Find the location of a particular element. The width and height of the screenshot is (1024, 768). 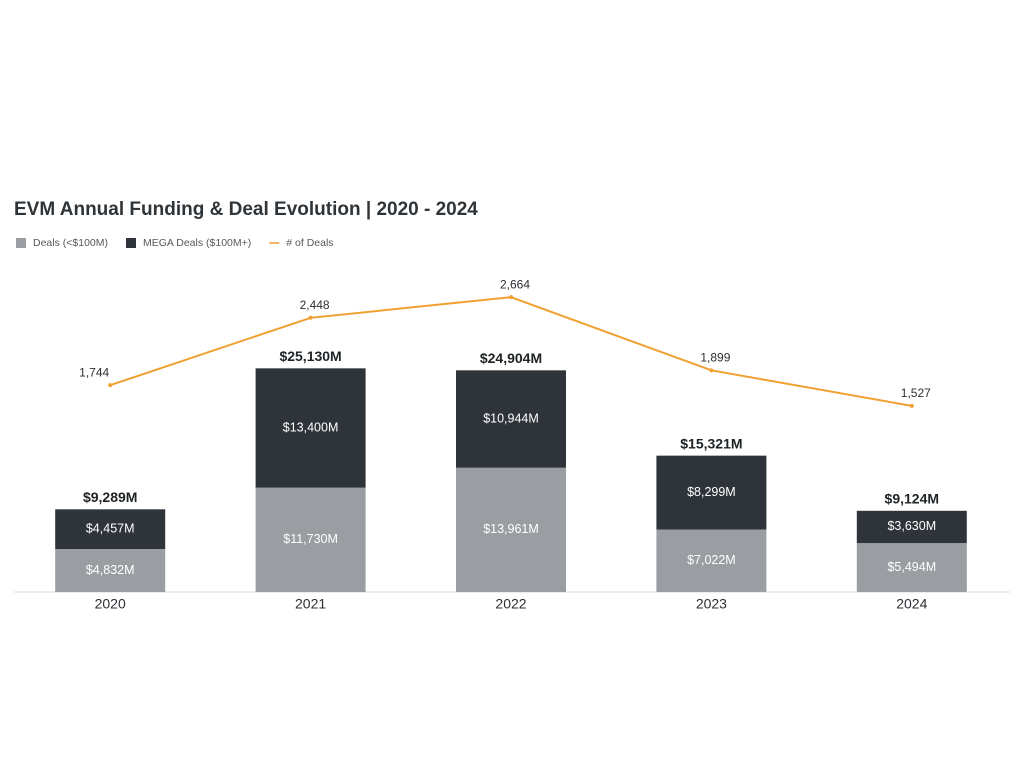

segment-label: $4,457M is located at coordinates (110, 528).